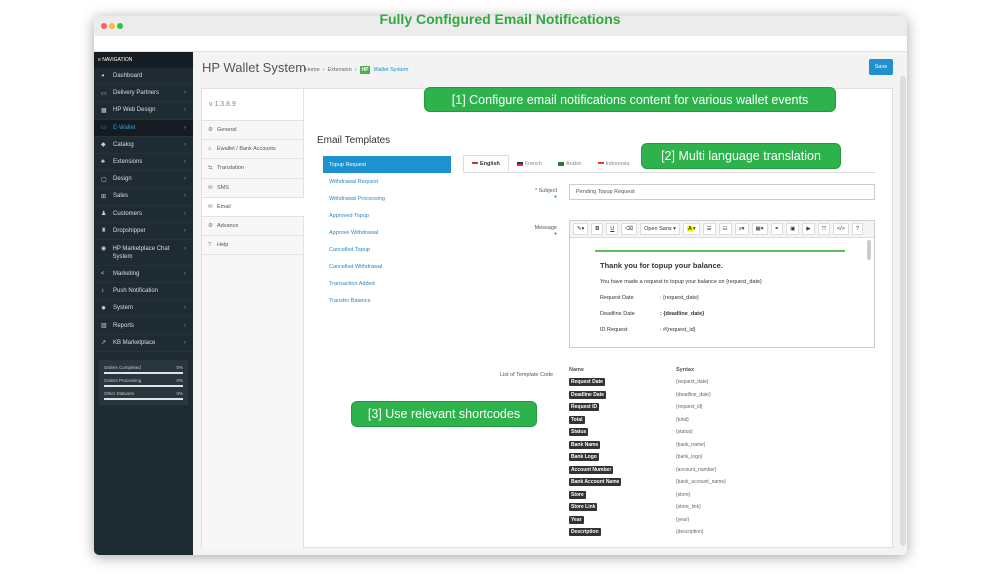 The width and height of the screenshot is (1000, 585). I want to click on align-icon: ≡▾, so click(741, 229).